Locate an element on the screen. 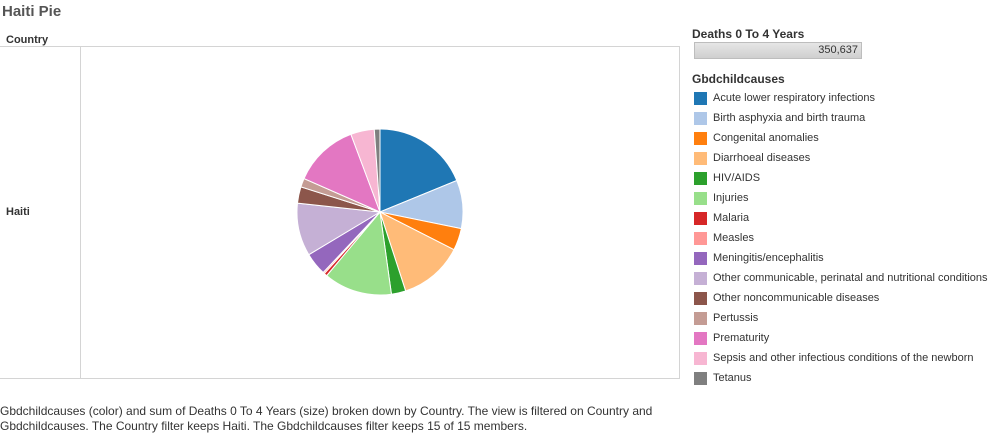 The image size is (991, 434). legend-label: Acute lower respiratory infections is located at coordinates (794, 98).